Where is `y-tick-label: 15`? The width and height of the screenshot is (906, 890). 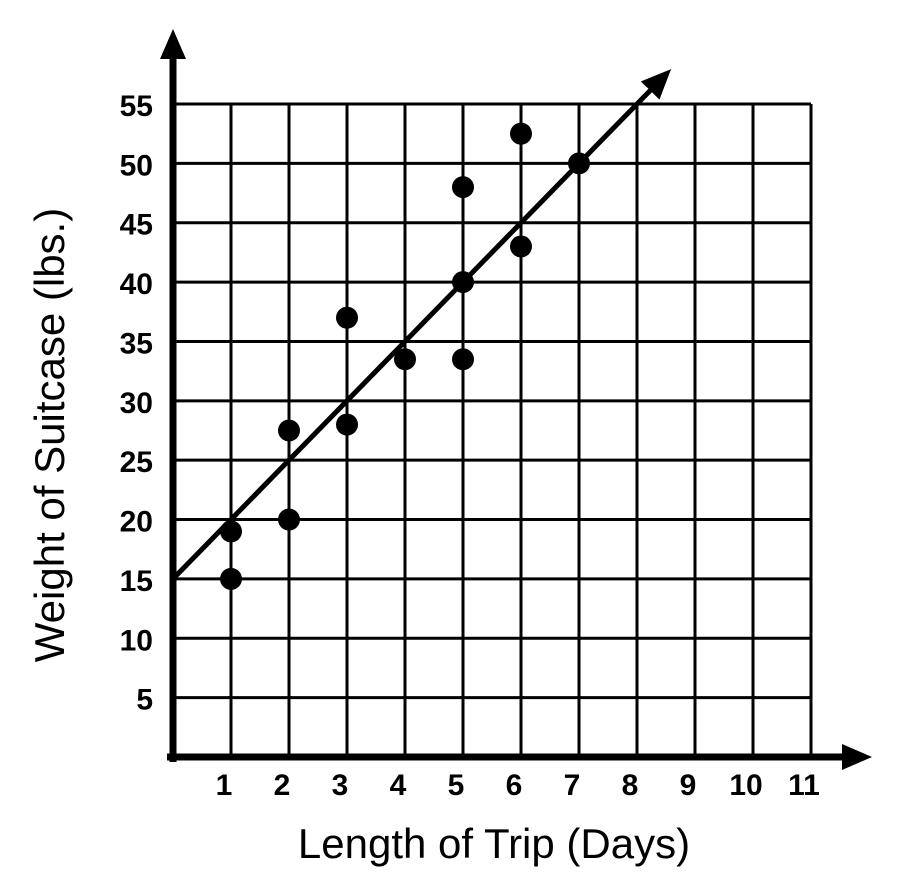 y-tick-label: 15 is located at coordinates (136, 581).